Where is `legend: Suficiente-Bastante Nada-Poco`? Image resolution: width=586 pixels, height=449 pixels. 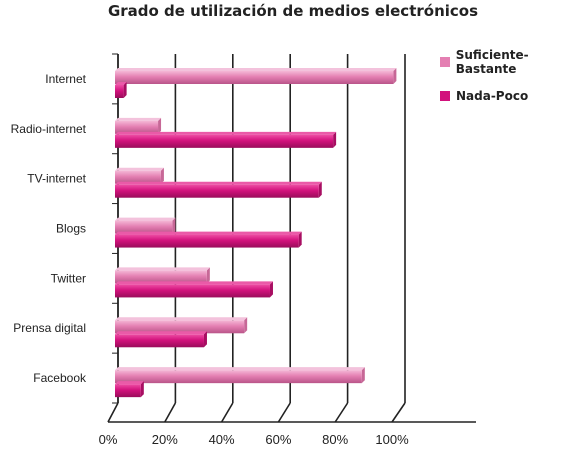
legend: Suficiente-Bastante Nada-Poco is located at coordinates (513, 84).